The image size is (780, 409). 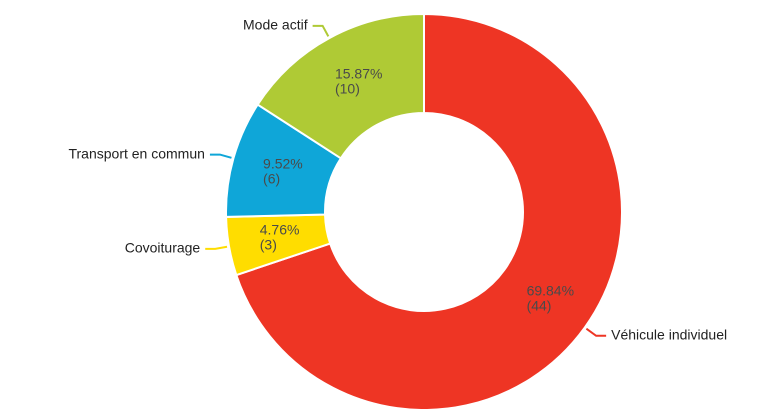 I want to click on count-label: (44), so click(x=539, y=305).